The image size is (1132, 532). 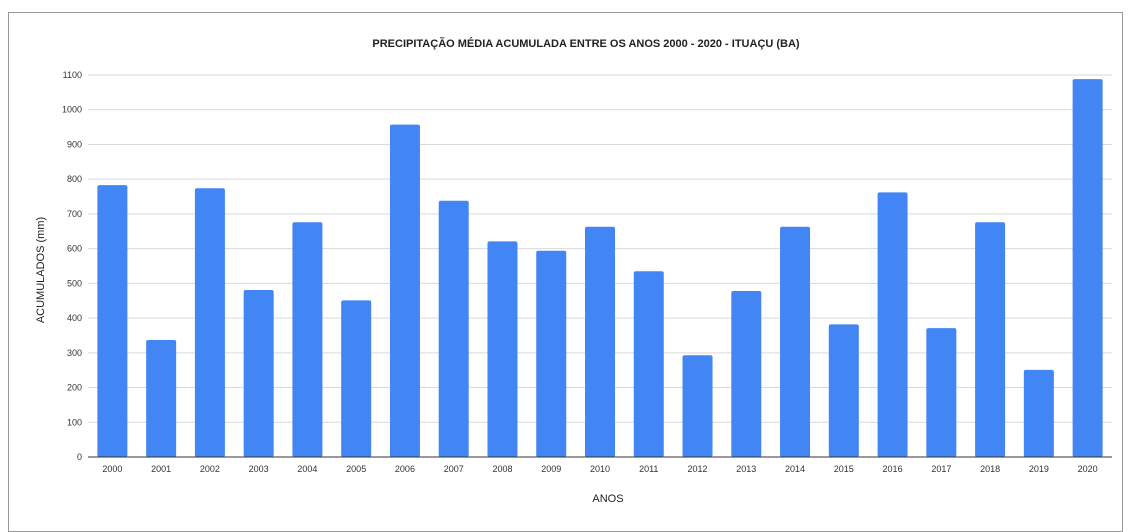 I want to click on x-tick-label: 2012, so click(x=698, y=469).